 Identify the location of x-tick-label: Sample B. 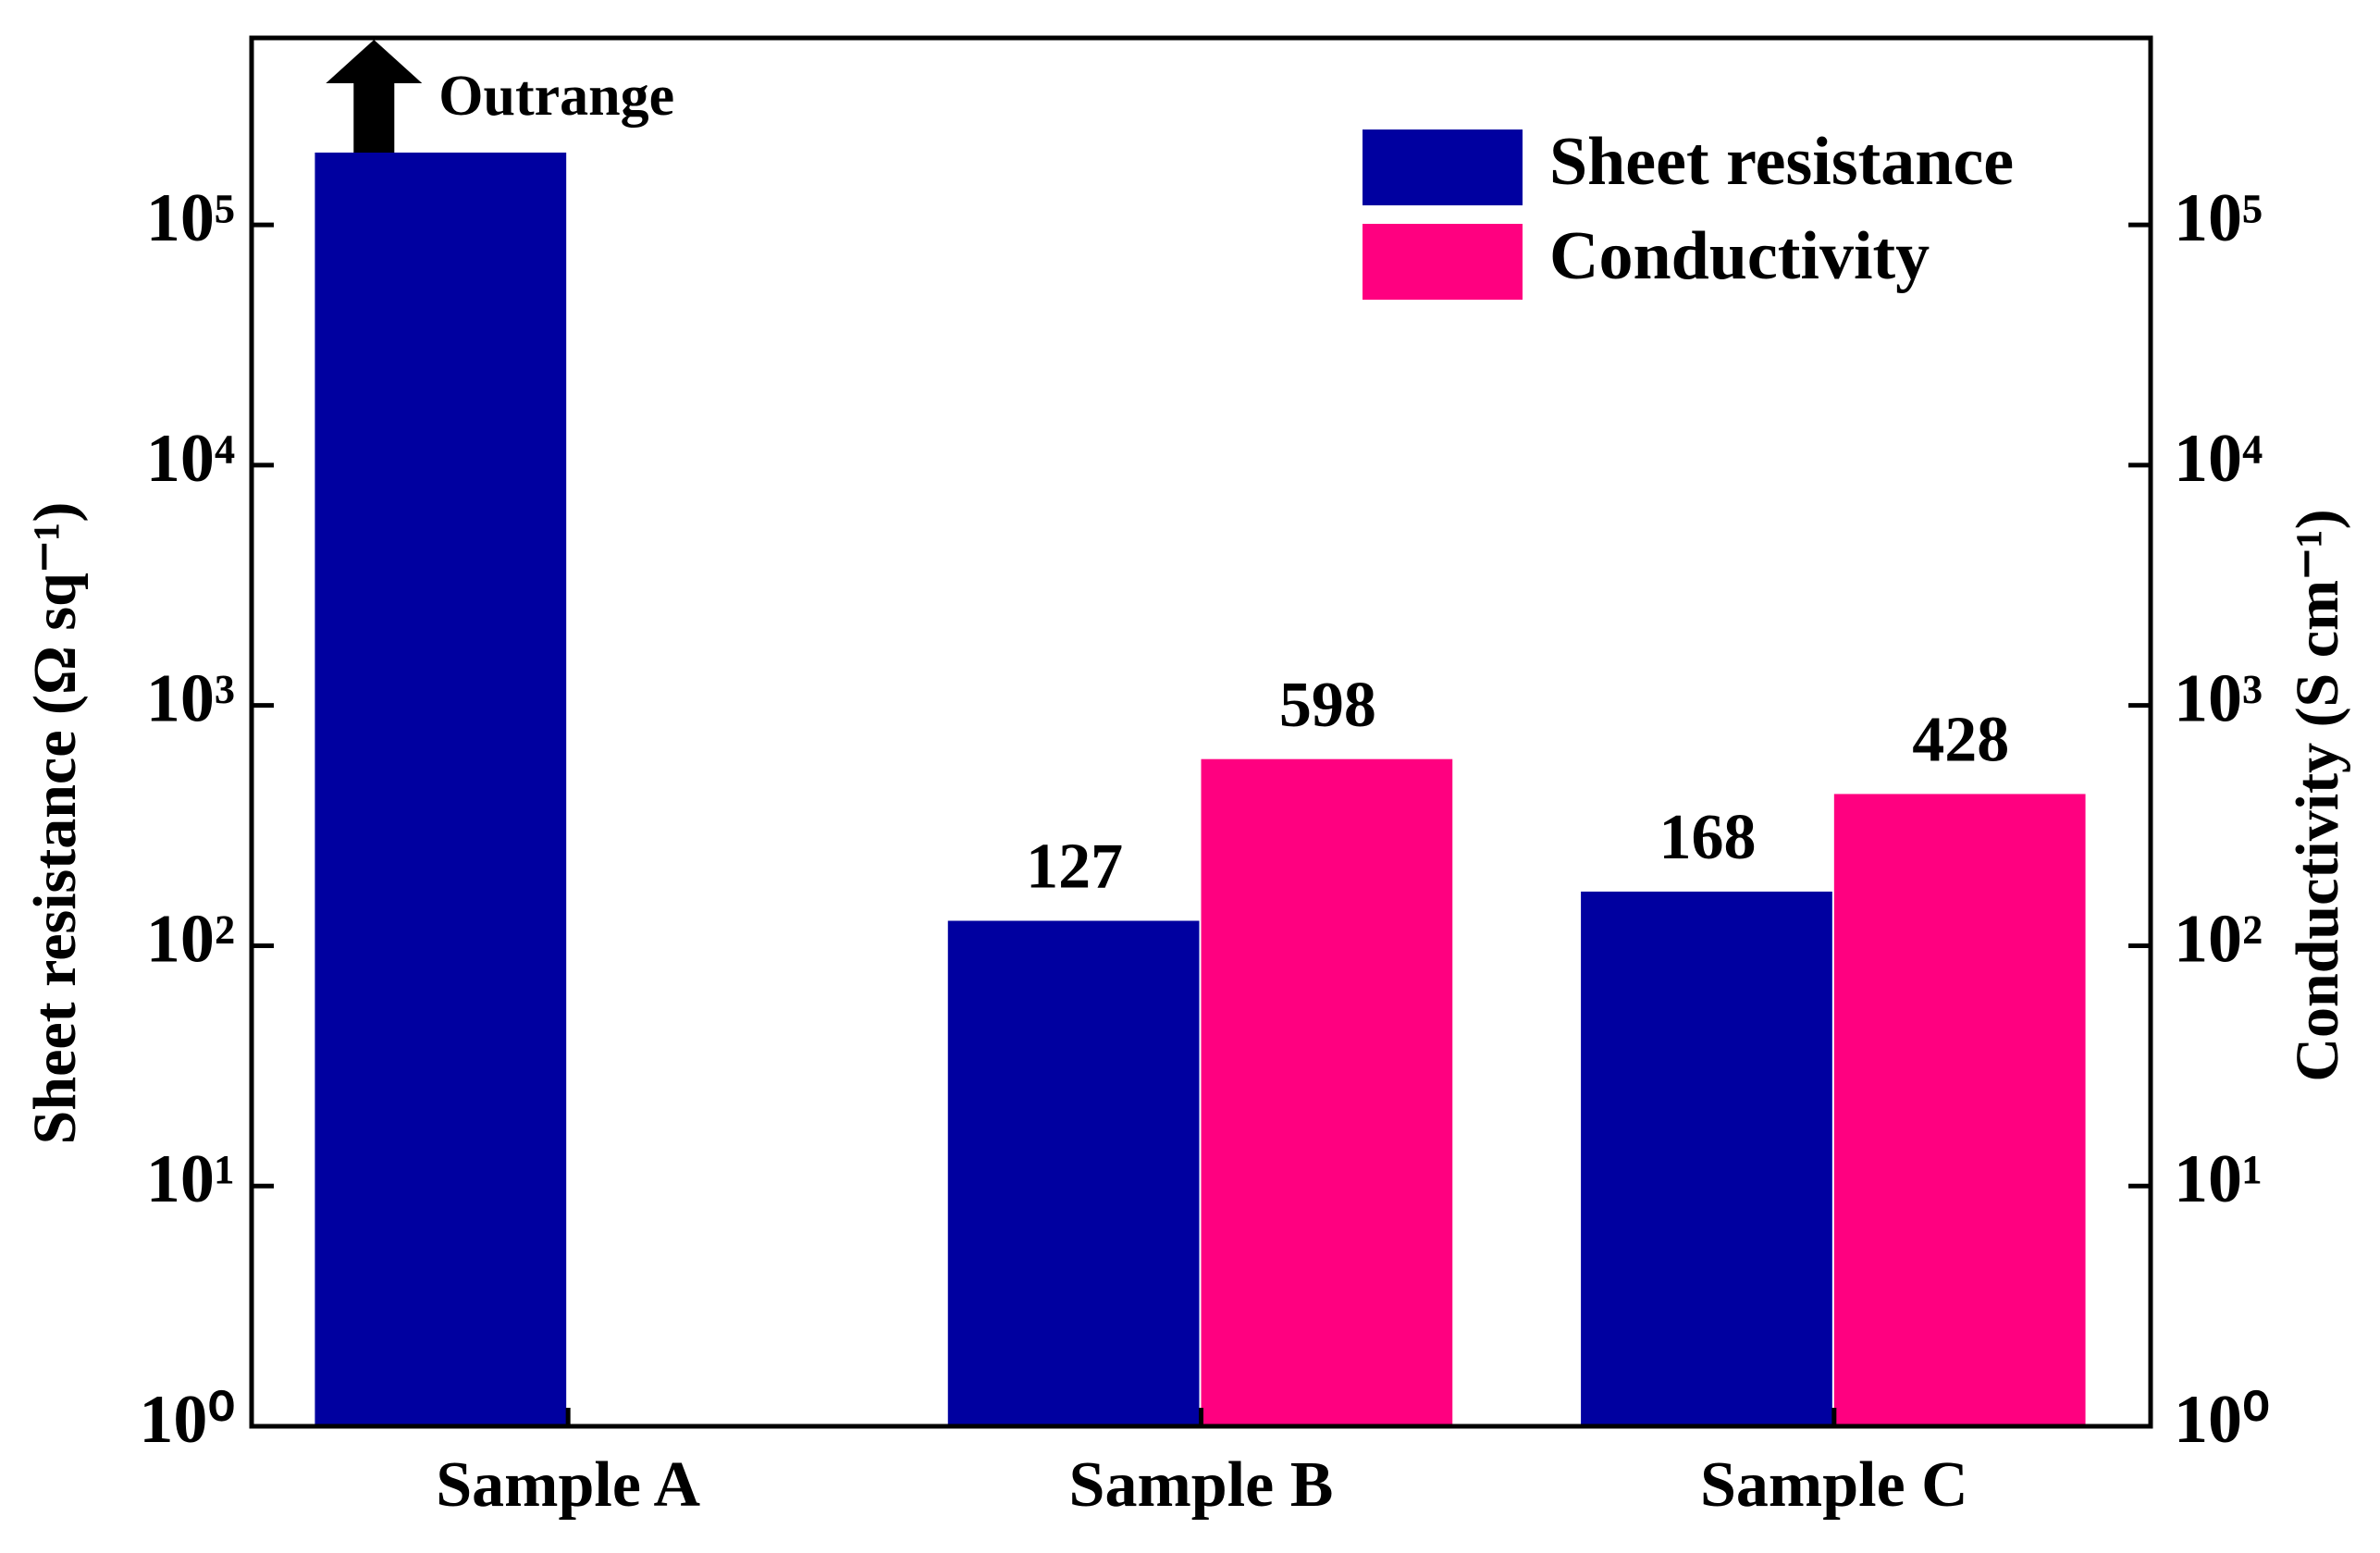
(1201, 1485).